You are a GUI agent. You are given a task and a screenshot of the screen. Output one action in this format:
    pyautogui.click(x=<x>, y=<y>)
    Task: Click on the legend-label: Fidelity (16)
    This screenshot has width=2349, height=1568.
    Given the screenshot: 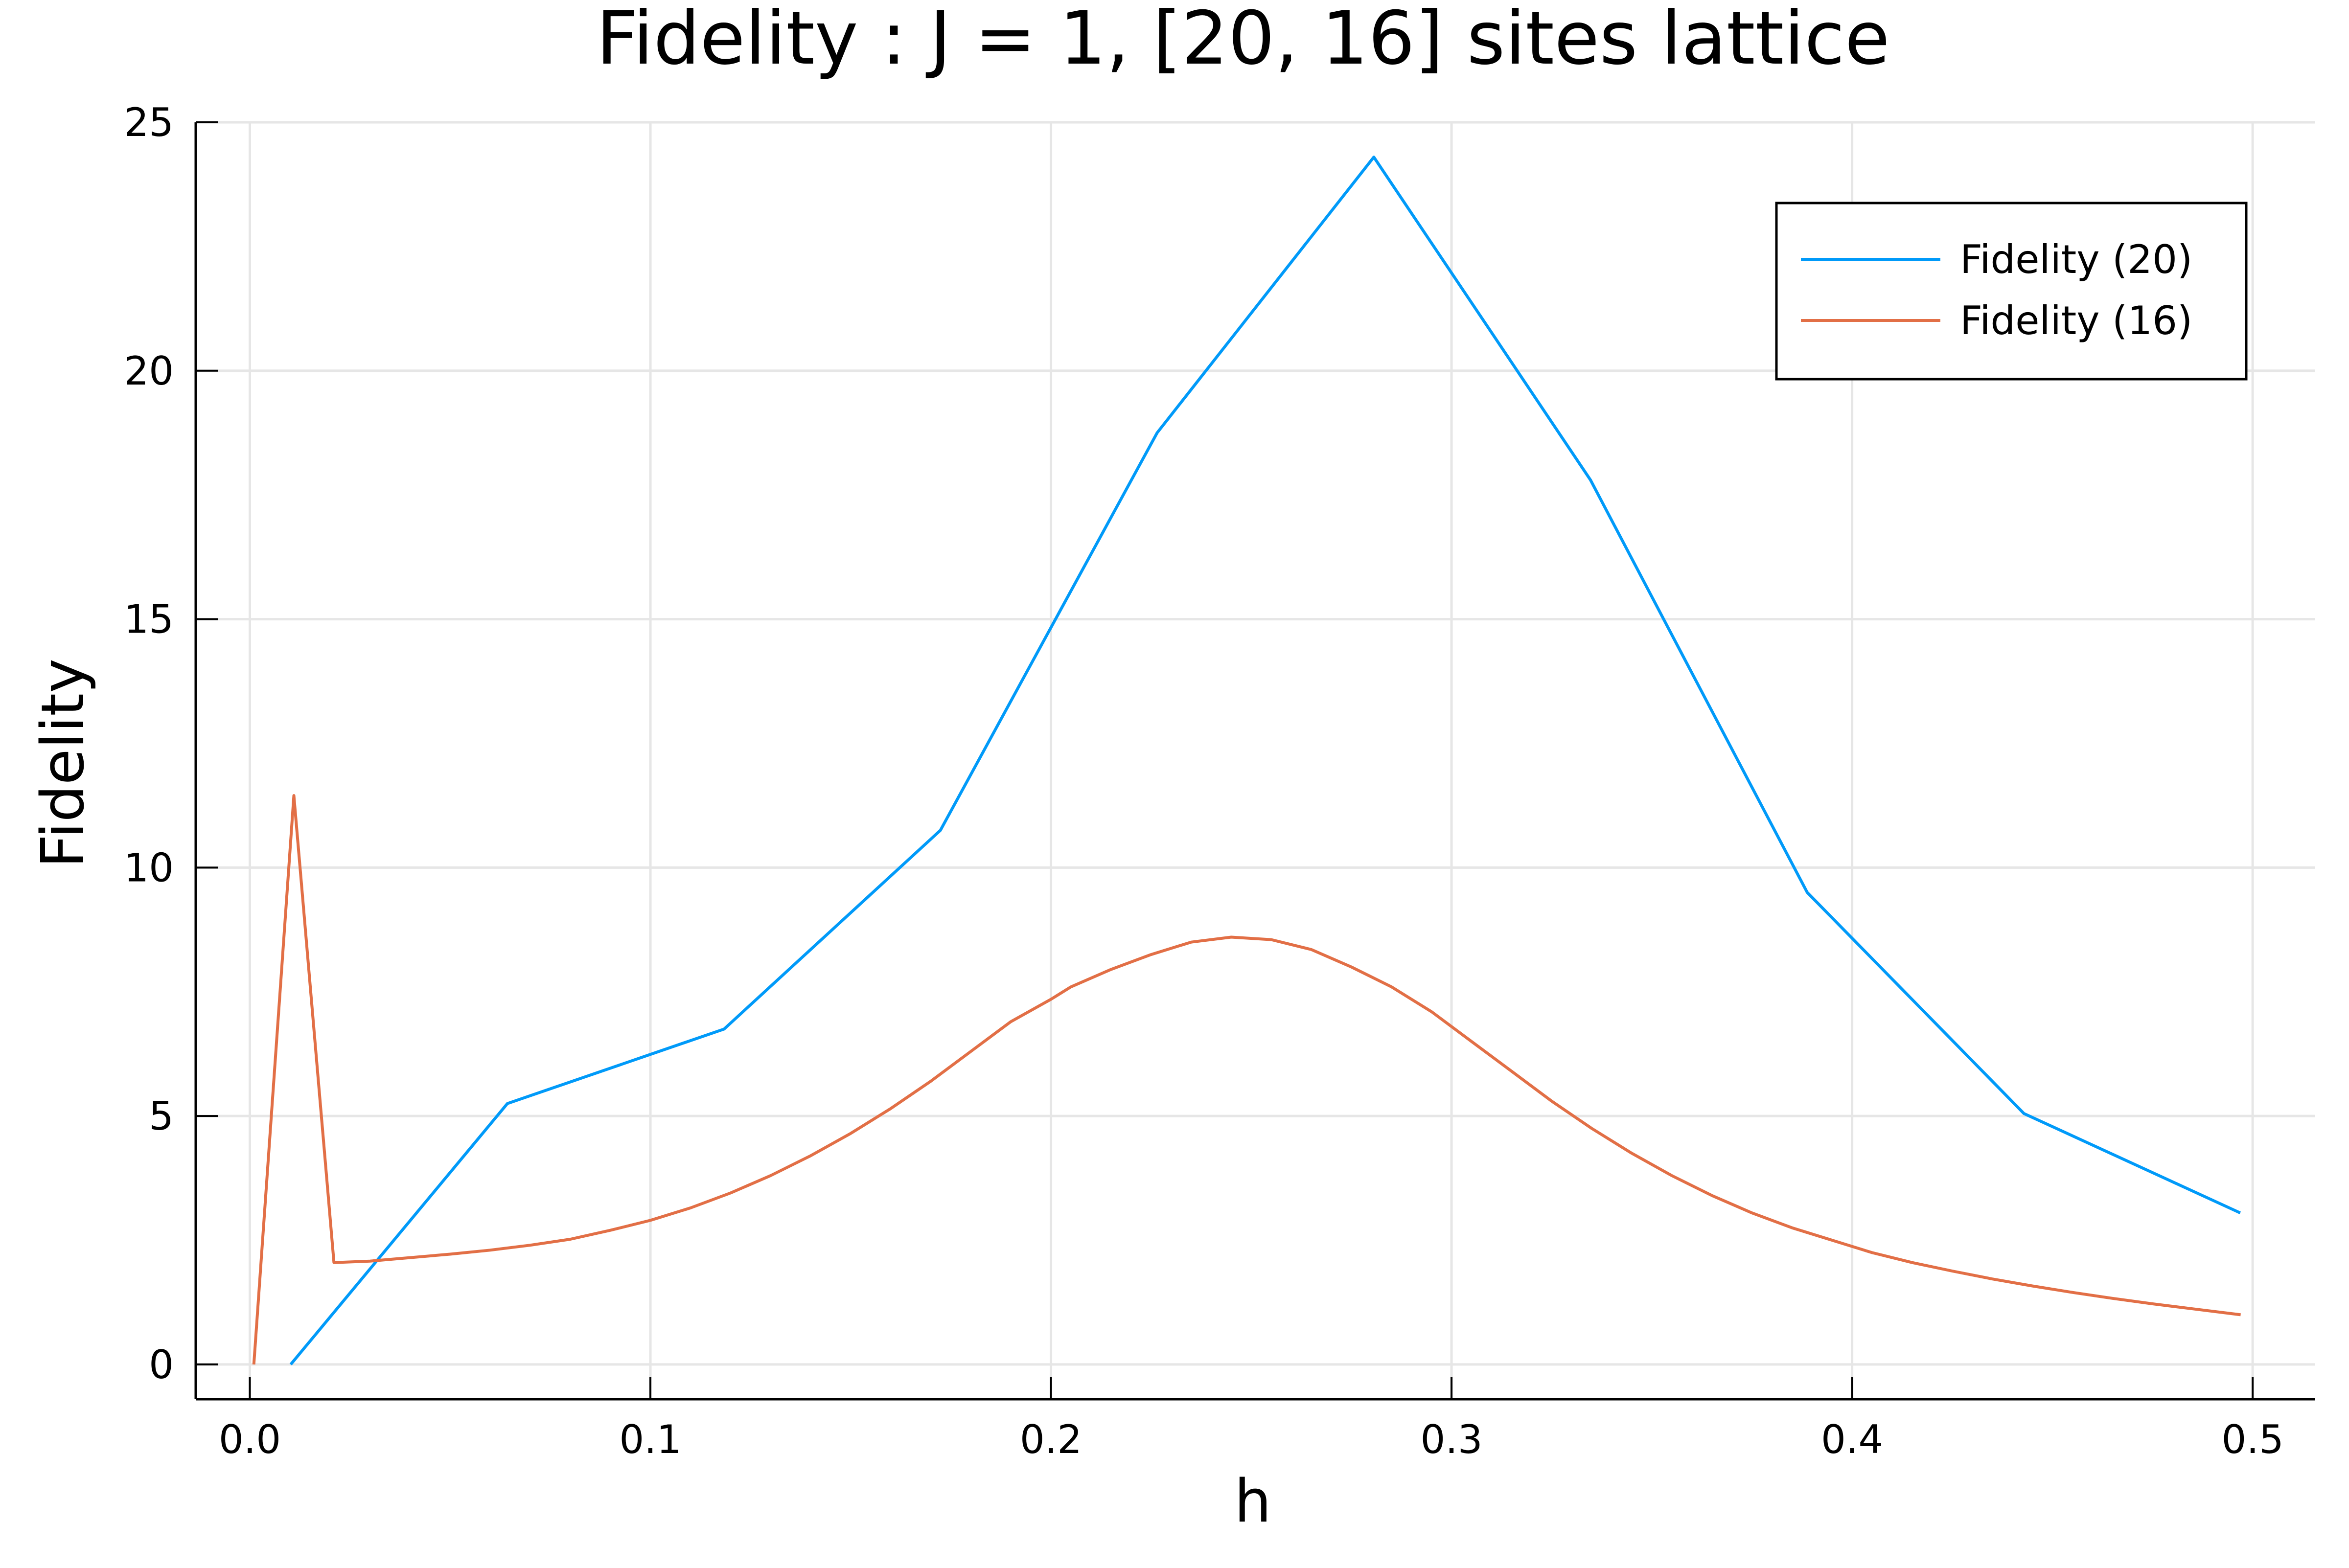 What is the action you would take?
    pyautogui.click(x=2076, y=320)
    